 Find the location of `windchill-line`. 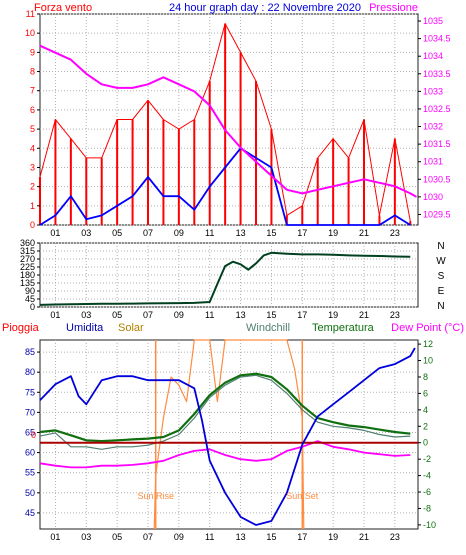

windchill-line is located at coordinates (225, 412).